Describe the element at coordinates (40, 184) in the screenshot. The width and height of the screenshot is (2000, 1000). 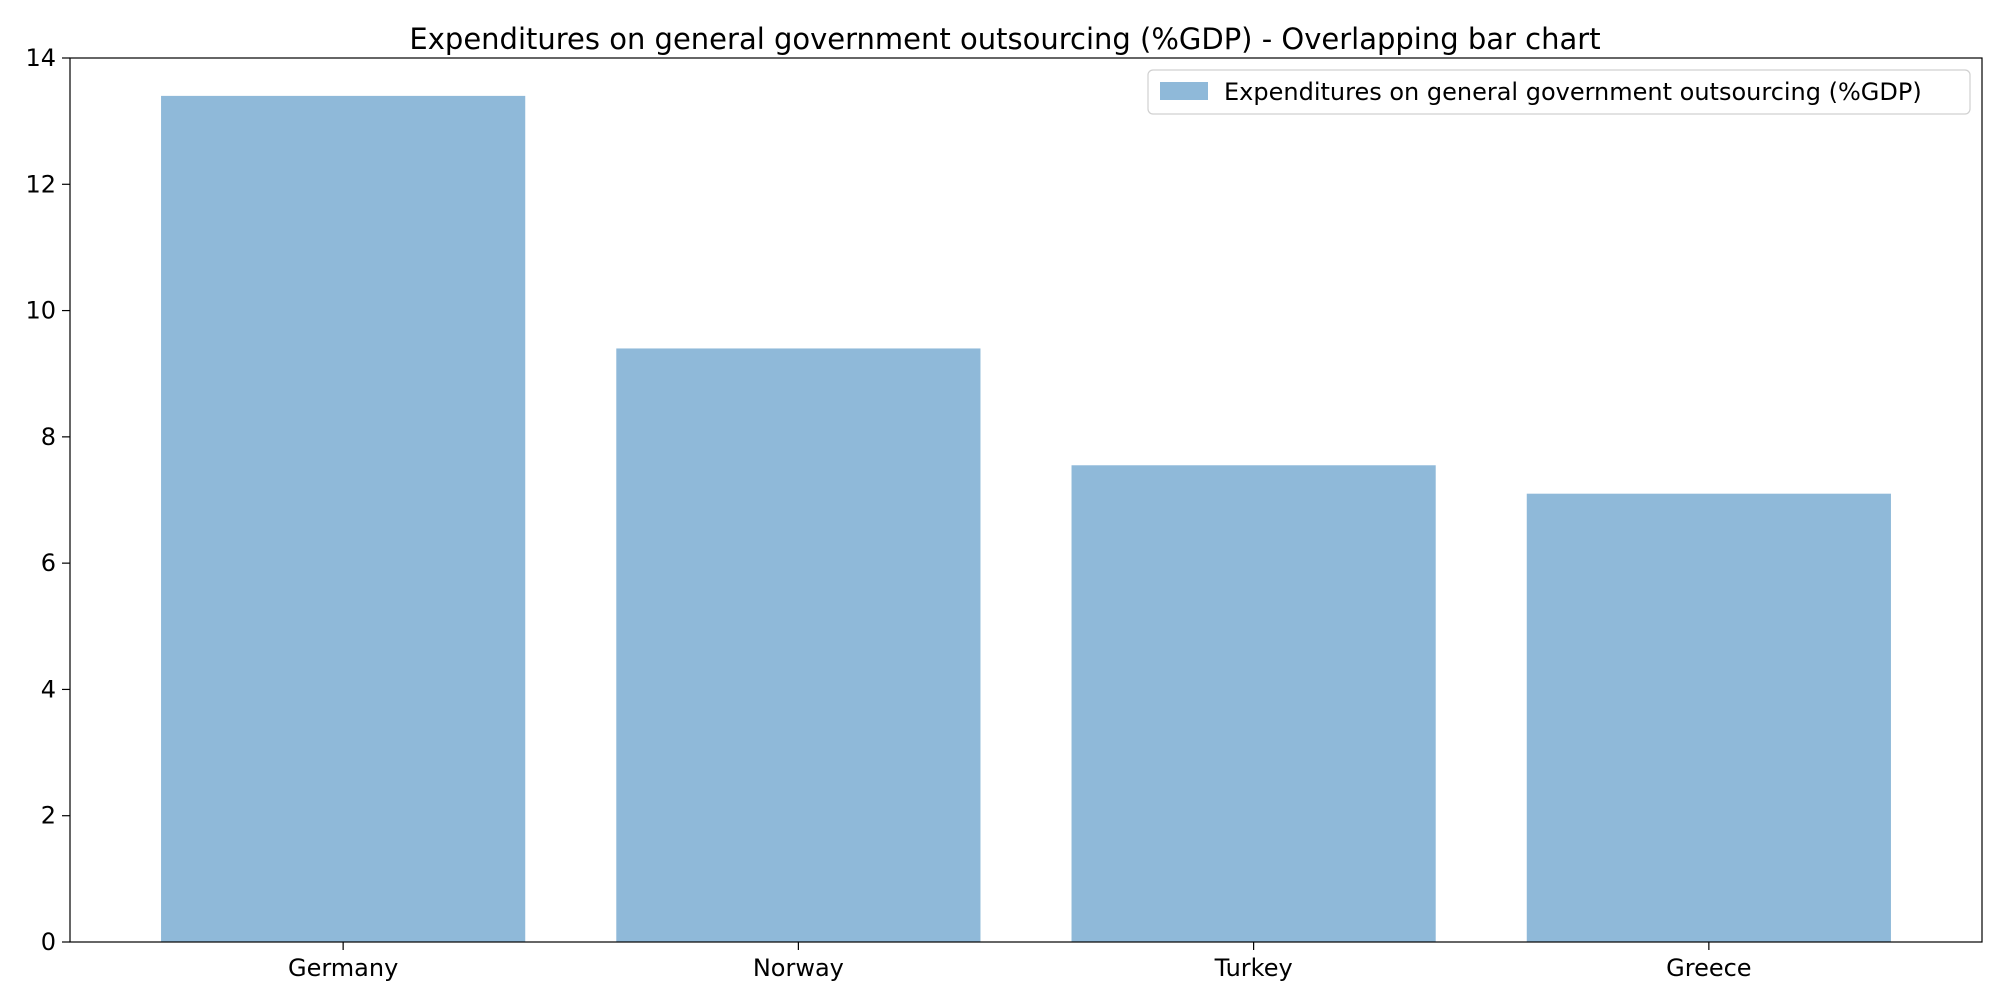
I see `y-tick-label: 12` at that location.